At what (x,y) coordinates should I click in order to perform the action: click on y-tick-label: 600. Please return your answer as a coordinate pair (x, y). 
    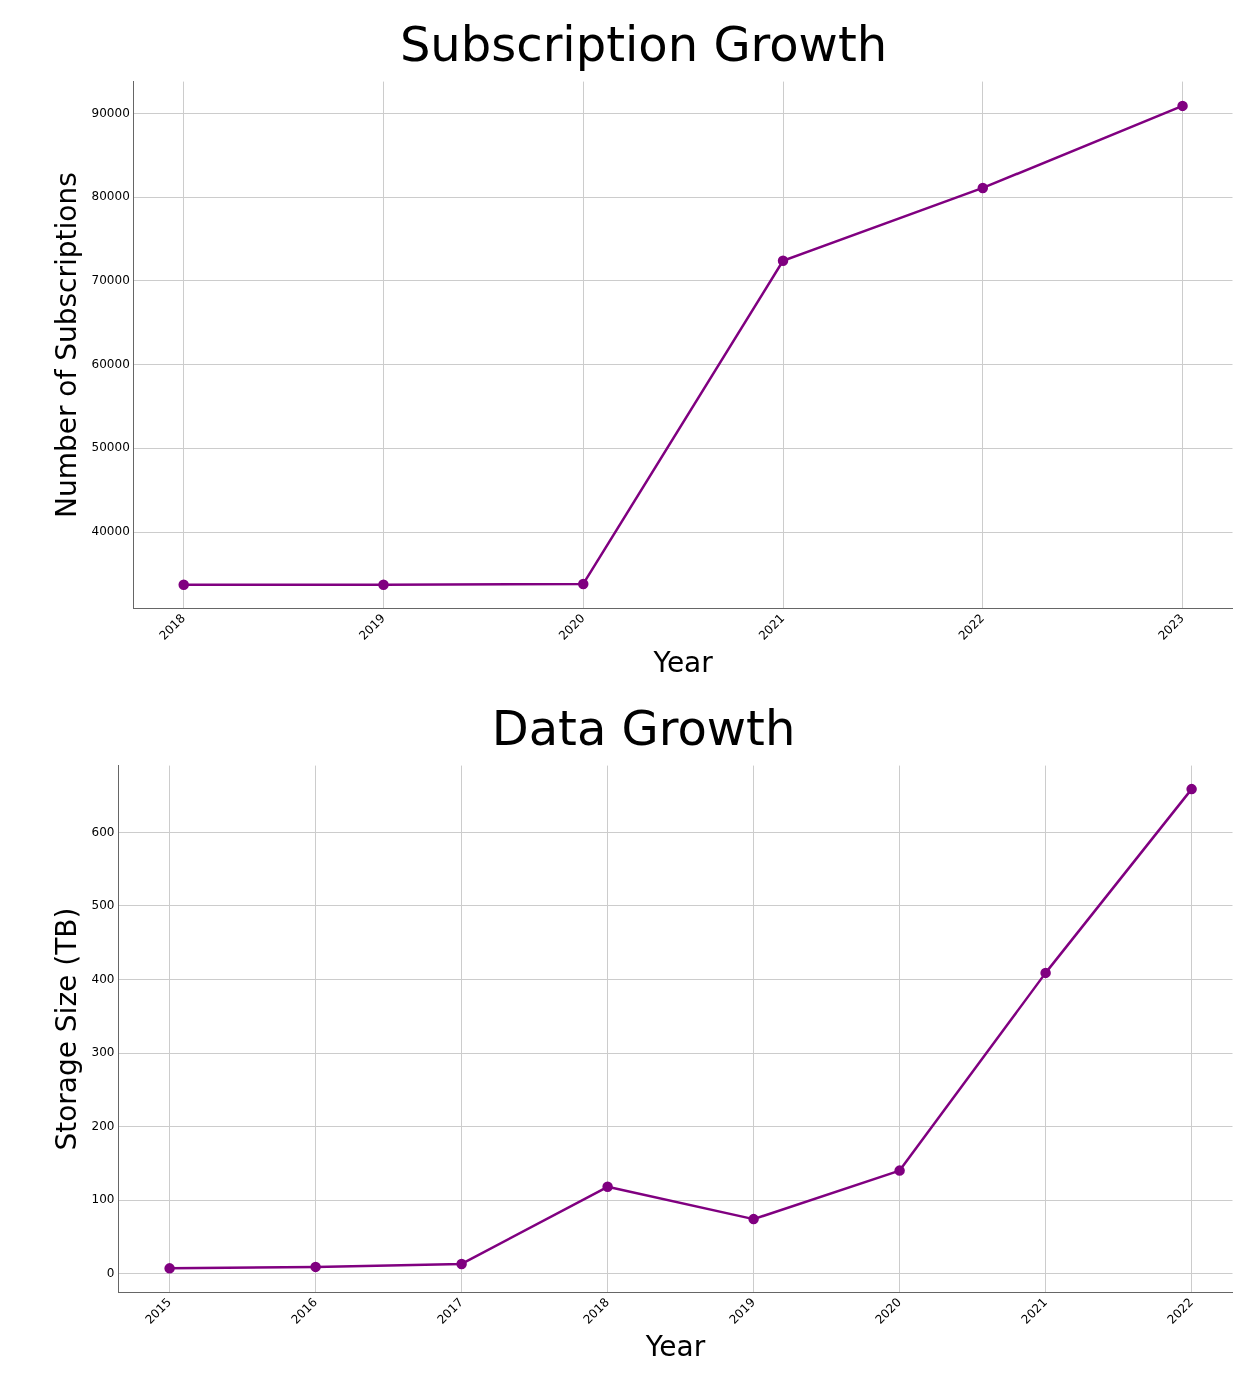
    Looking at the image, I should click on (103, 831).